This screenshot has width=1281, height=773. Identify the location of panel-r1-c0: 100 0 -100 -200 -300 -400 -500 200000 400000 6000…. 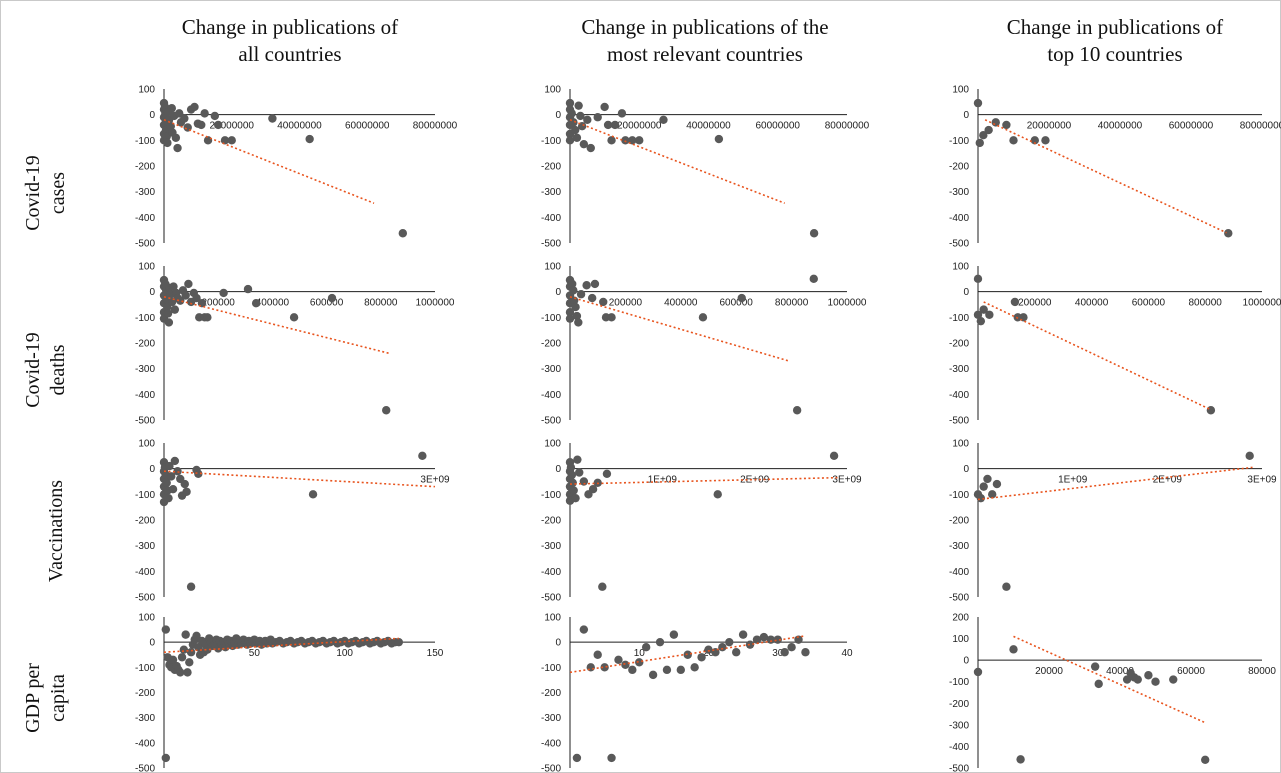
(295, 344).